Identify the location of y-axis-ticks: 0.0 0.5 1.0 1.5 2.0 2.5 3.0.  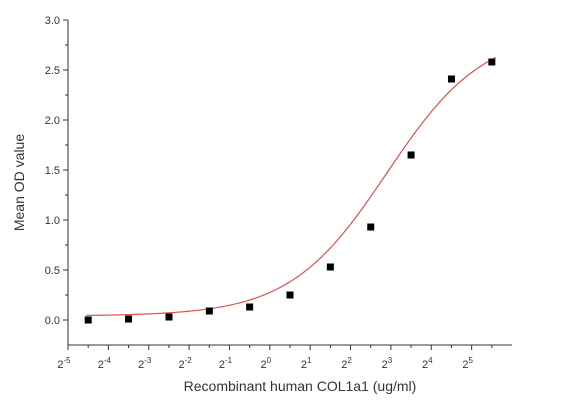
(56, 171).